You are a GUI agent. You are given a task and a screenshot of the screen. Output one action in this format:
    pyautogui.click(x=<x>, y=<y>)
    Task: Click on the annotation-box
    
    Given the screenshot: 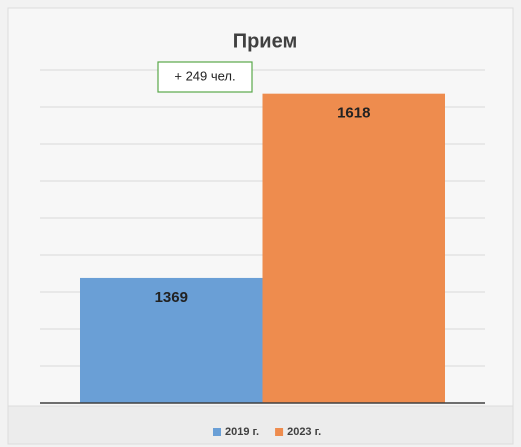 What is the action you would take?
    pyautogui.click(x=205, y=77)
    